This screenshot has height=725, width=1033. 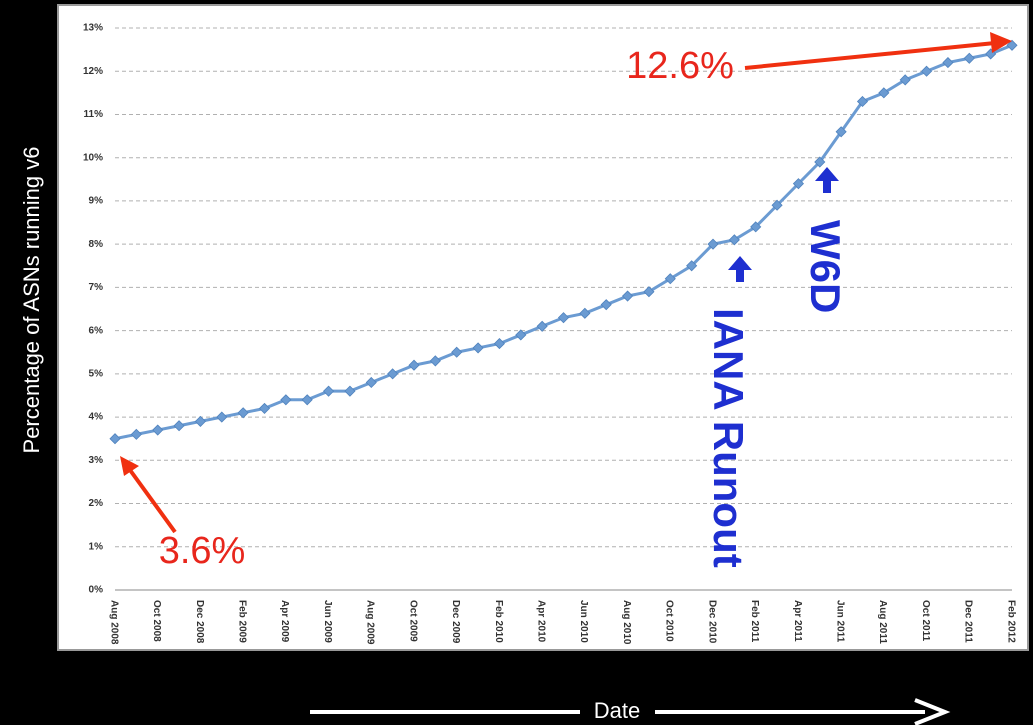 What do you see at coordinates (754, 621) in the screenshot?
I see `x-tick-label: Feb 2011` at bounding box center [754, 621].